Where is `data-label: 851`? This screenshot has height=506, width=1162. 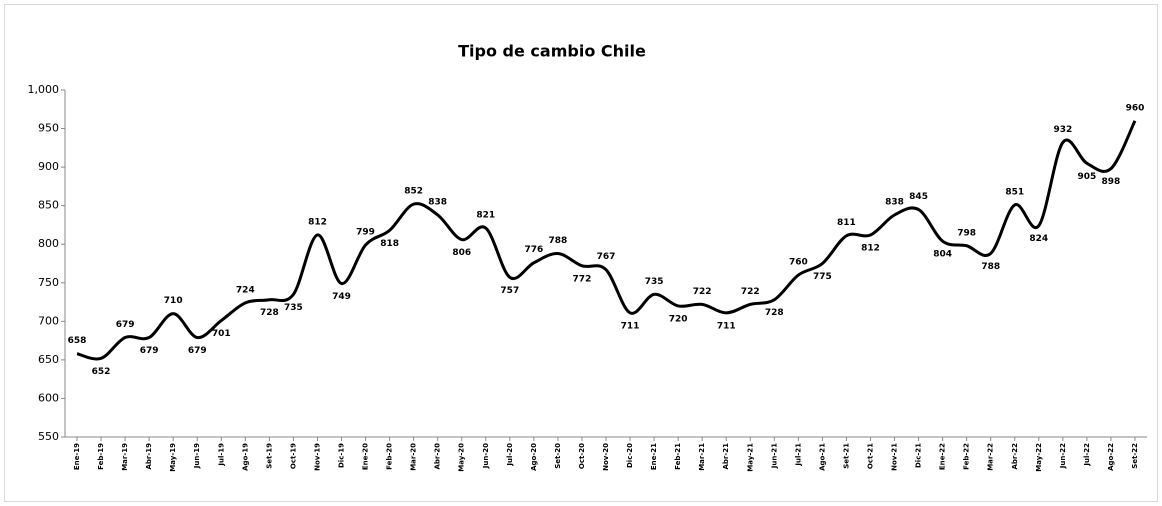
data-label: 851 is located at coordinates (1014, 192).